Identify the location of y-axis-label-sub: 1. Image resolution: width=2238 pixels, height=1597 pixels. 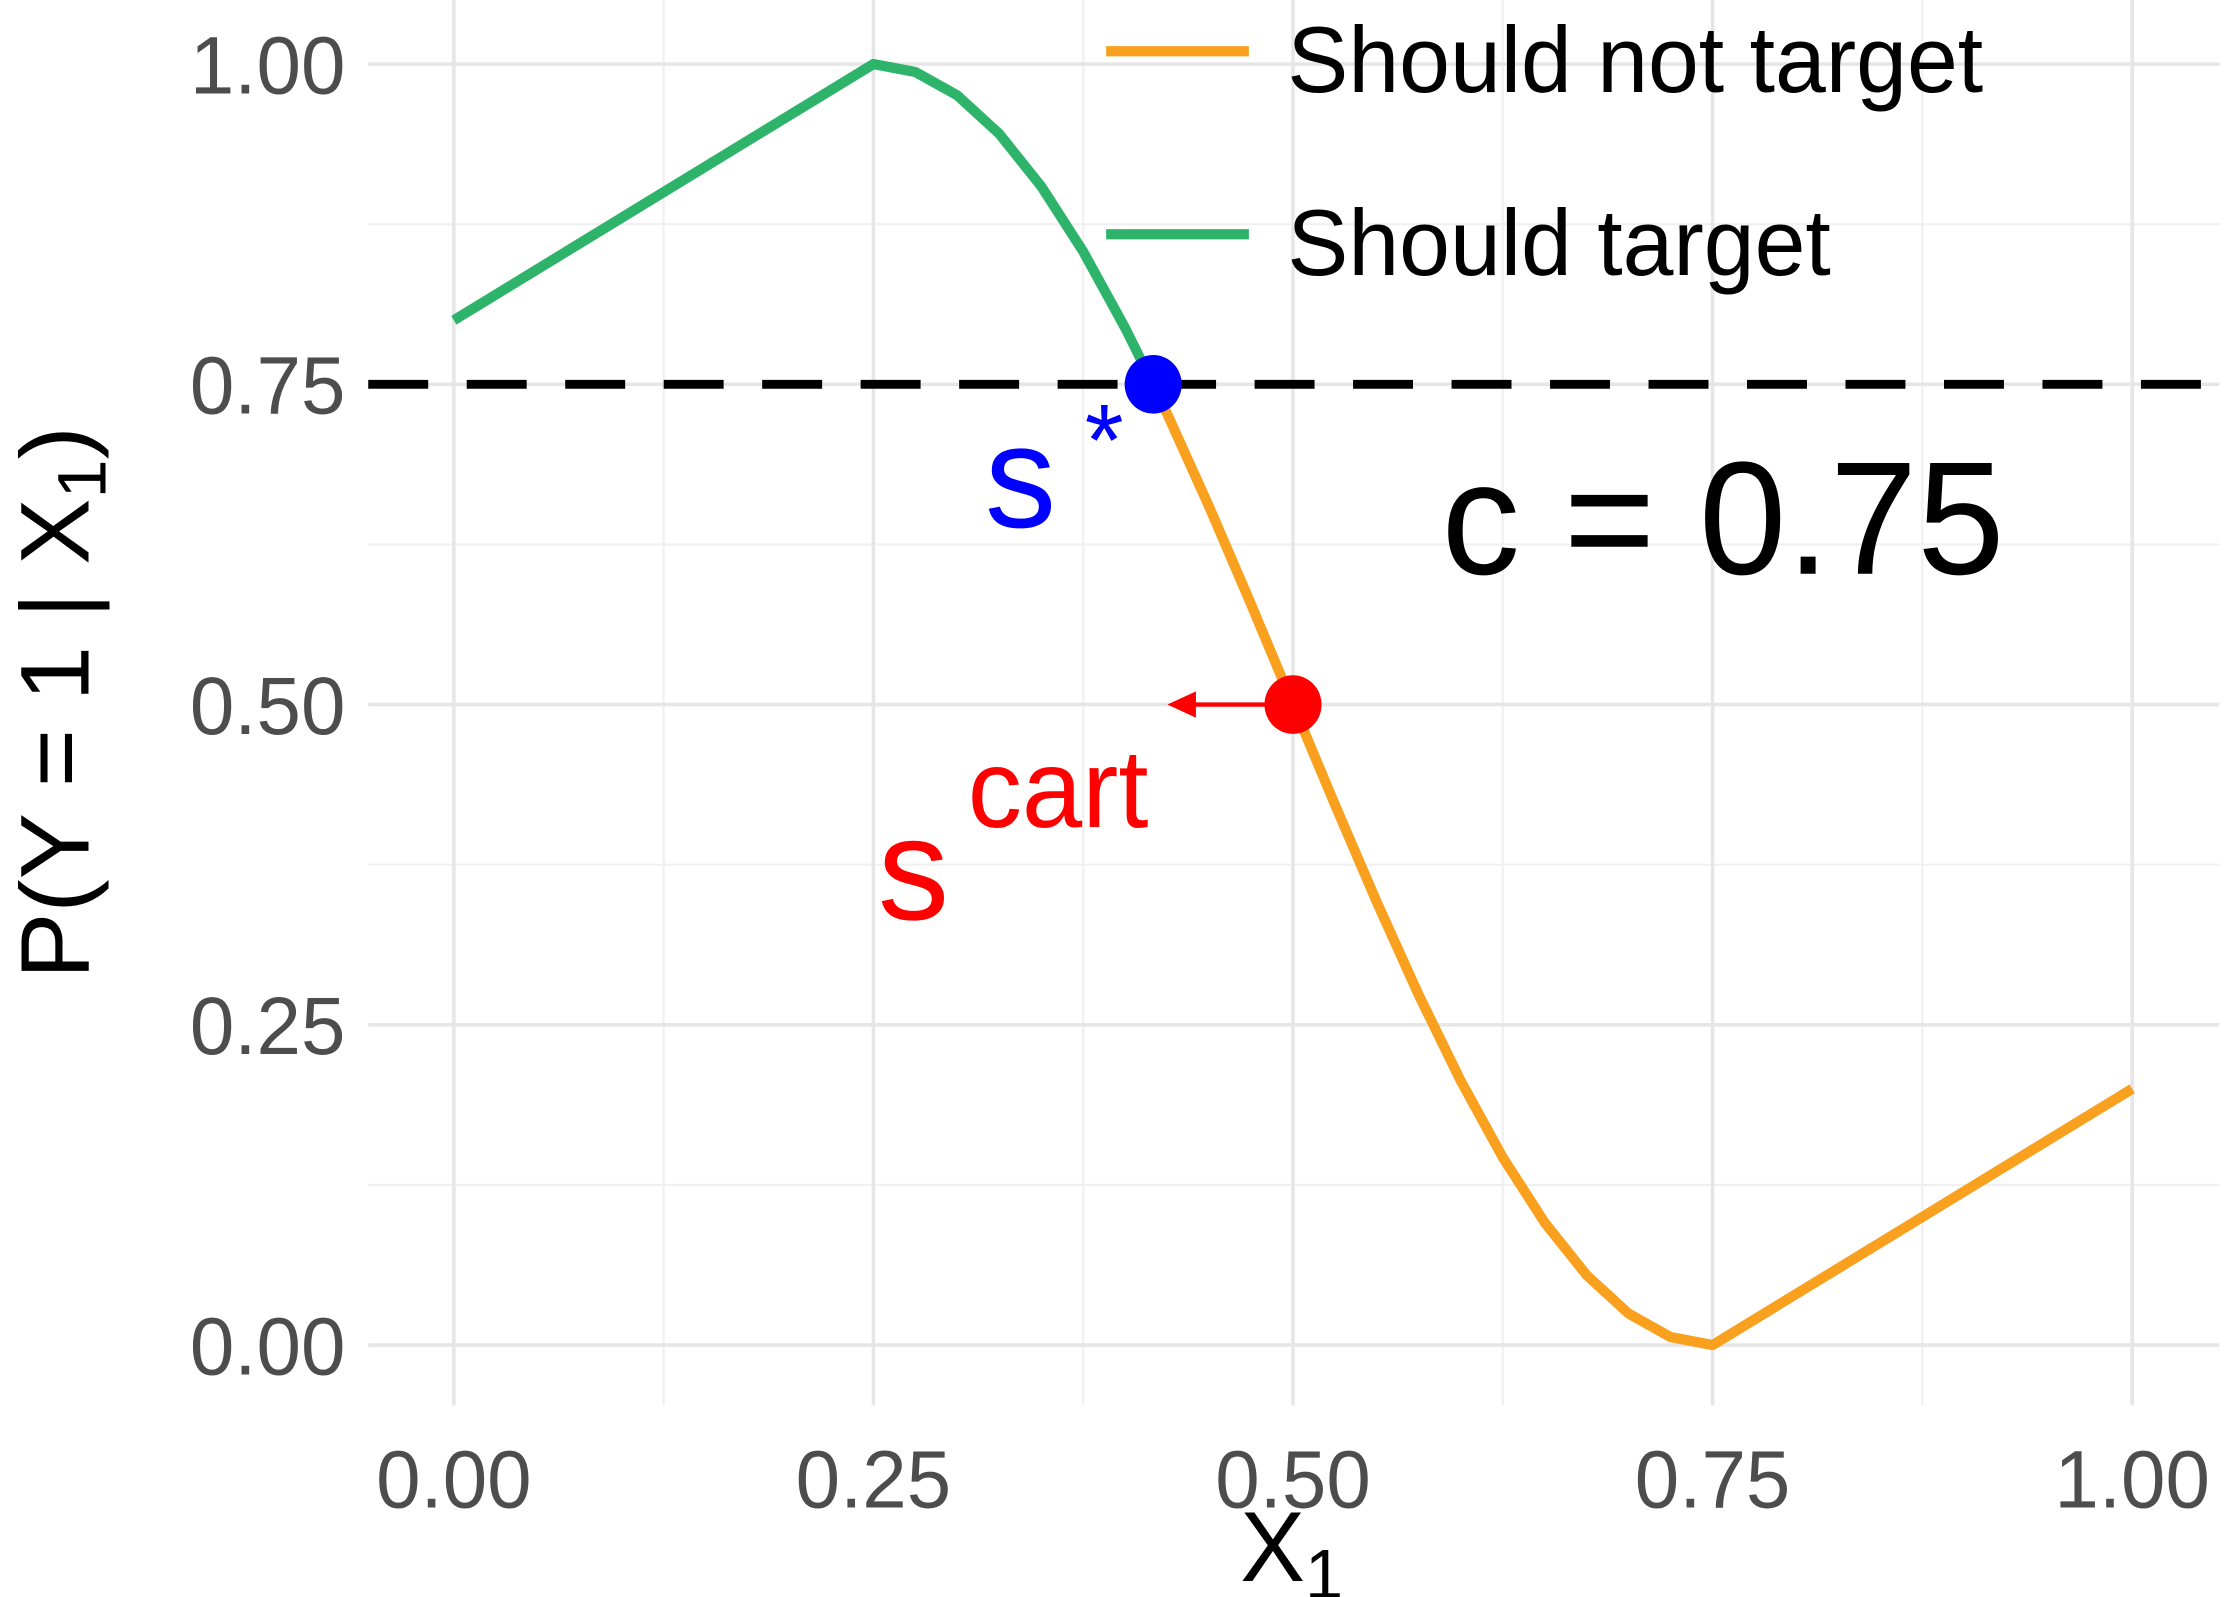
(81, 478).